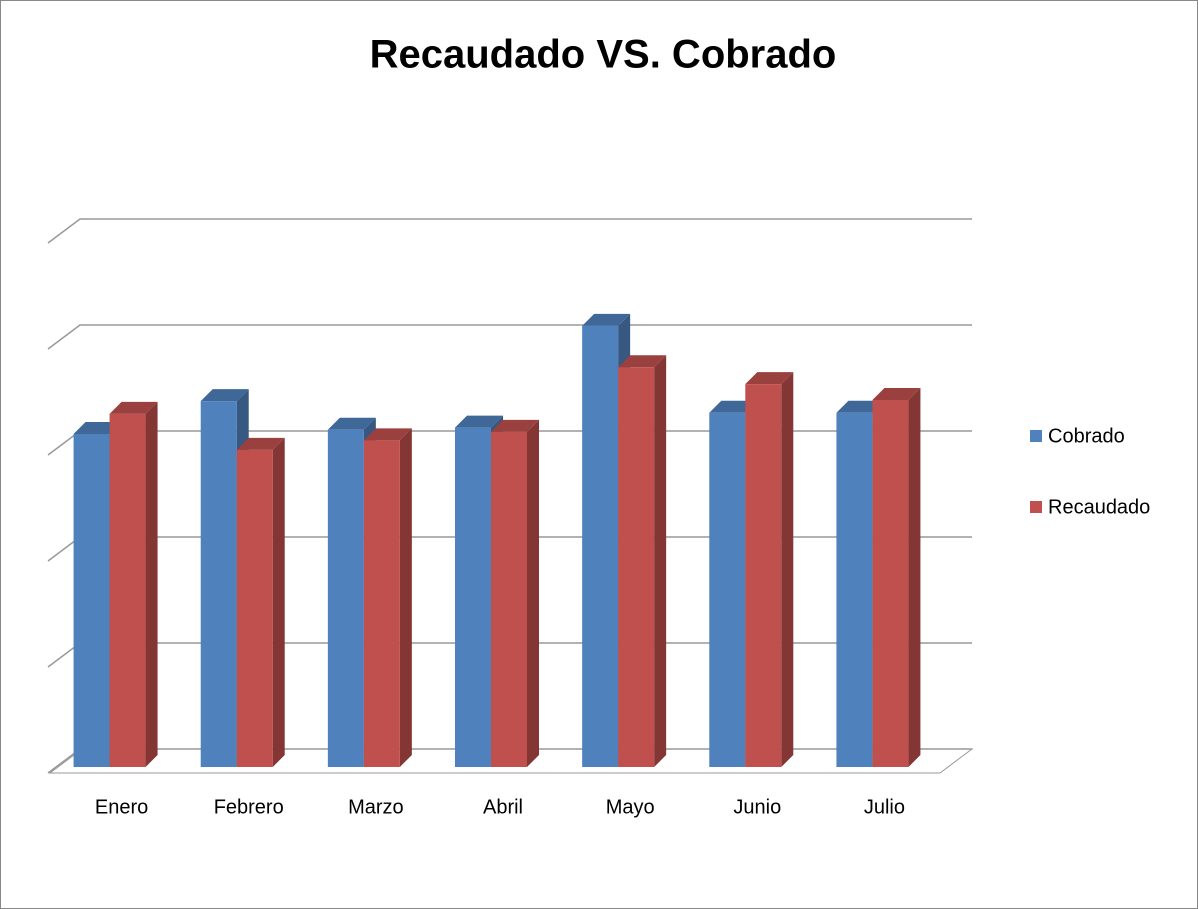 This screenshot has height=909, width=1198. I want to click on x-tick-label: Junio, so click(757, 807).